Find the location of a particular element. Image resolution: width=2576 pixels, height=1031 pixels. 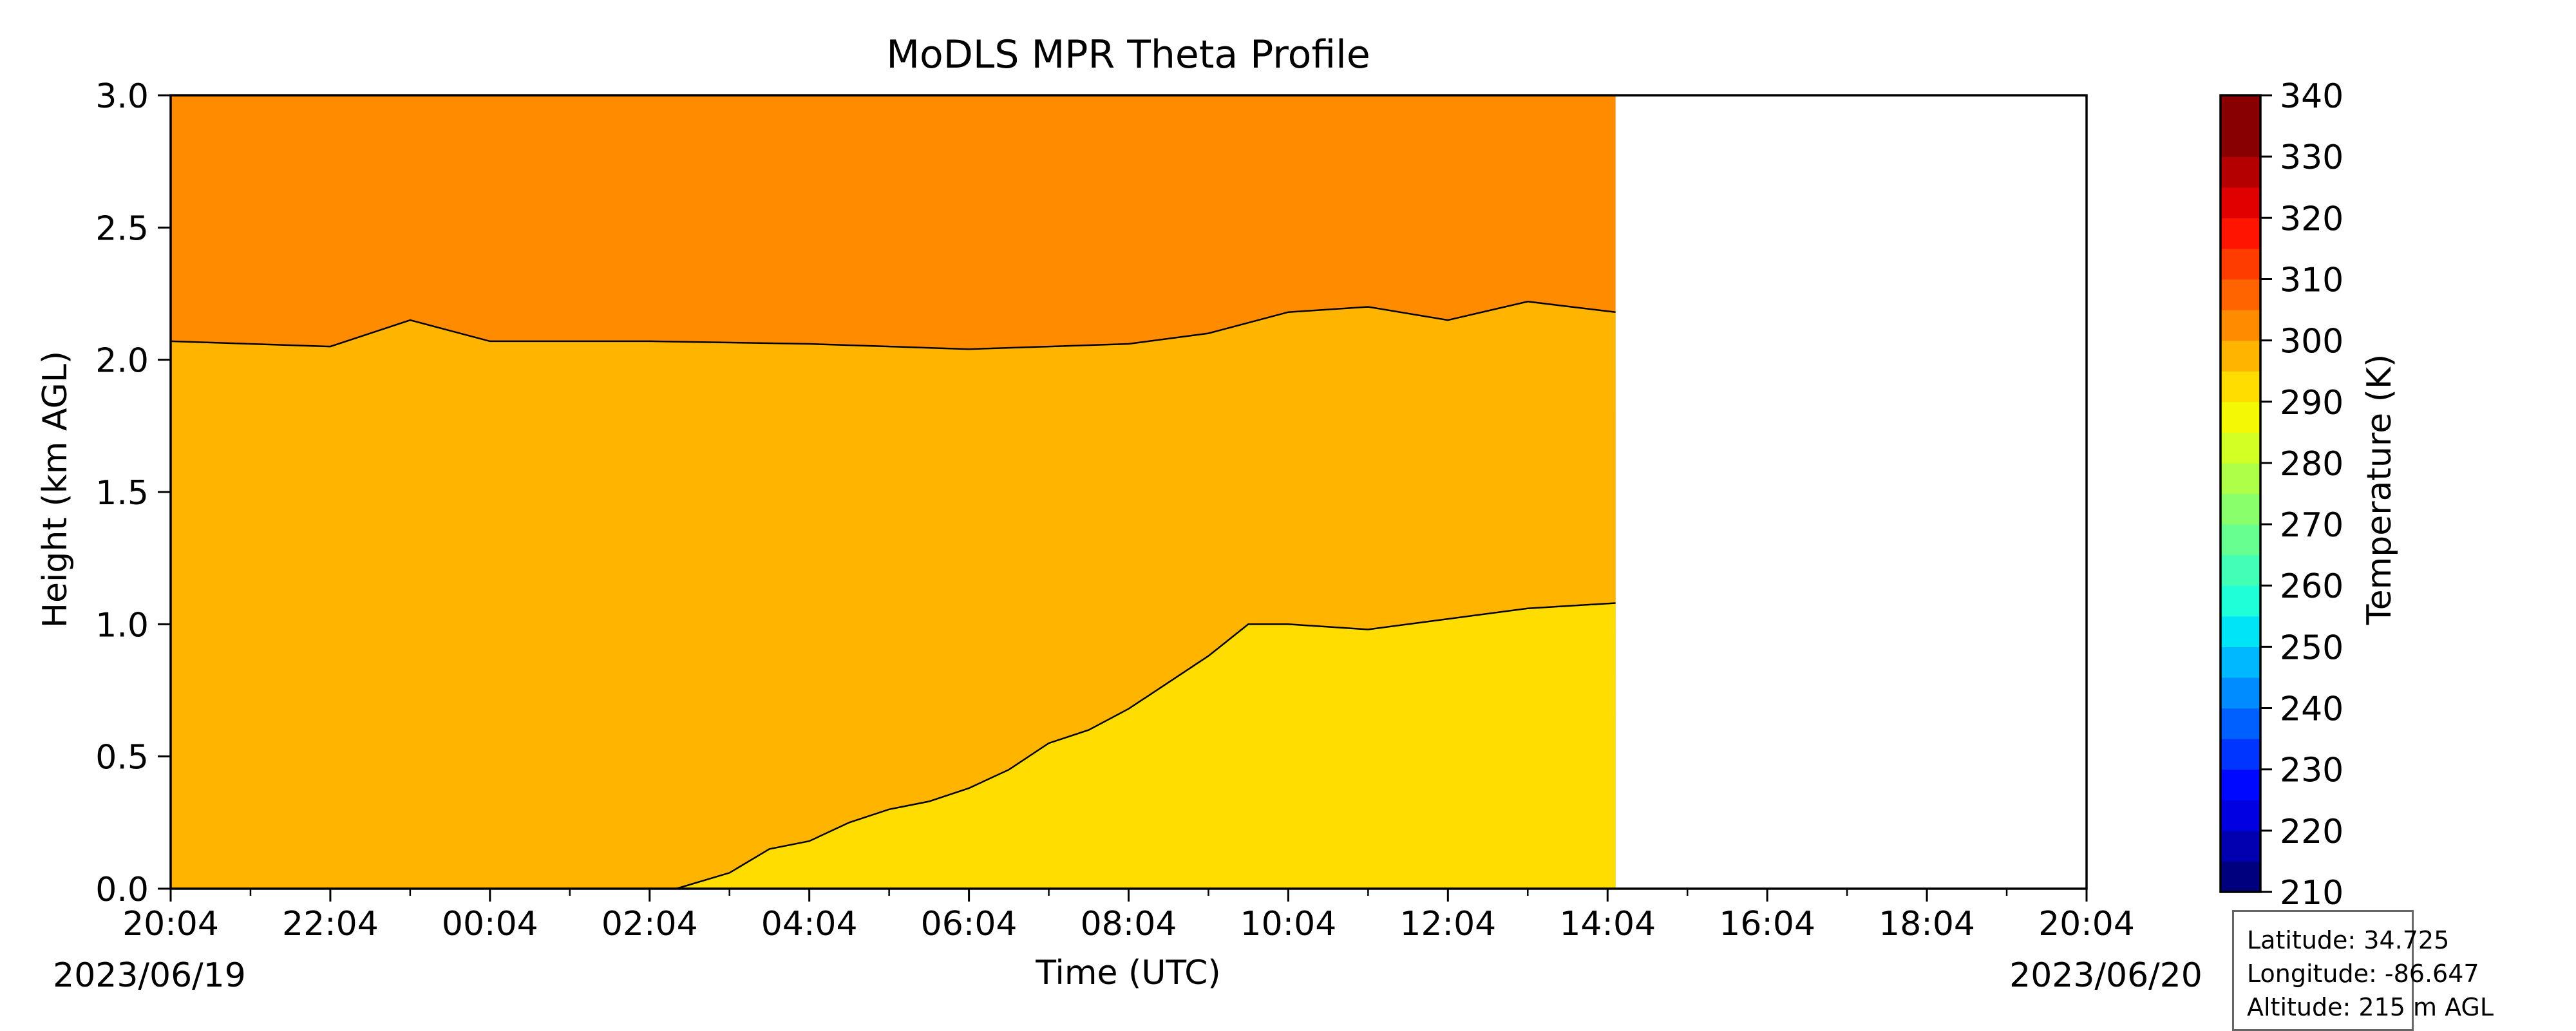

x-tick-label: 12:04 is located at coordinates (1448, 924).